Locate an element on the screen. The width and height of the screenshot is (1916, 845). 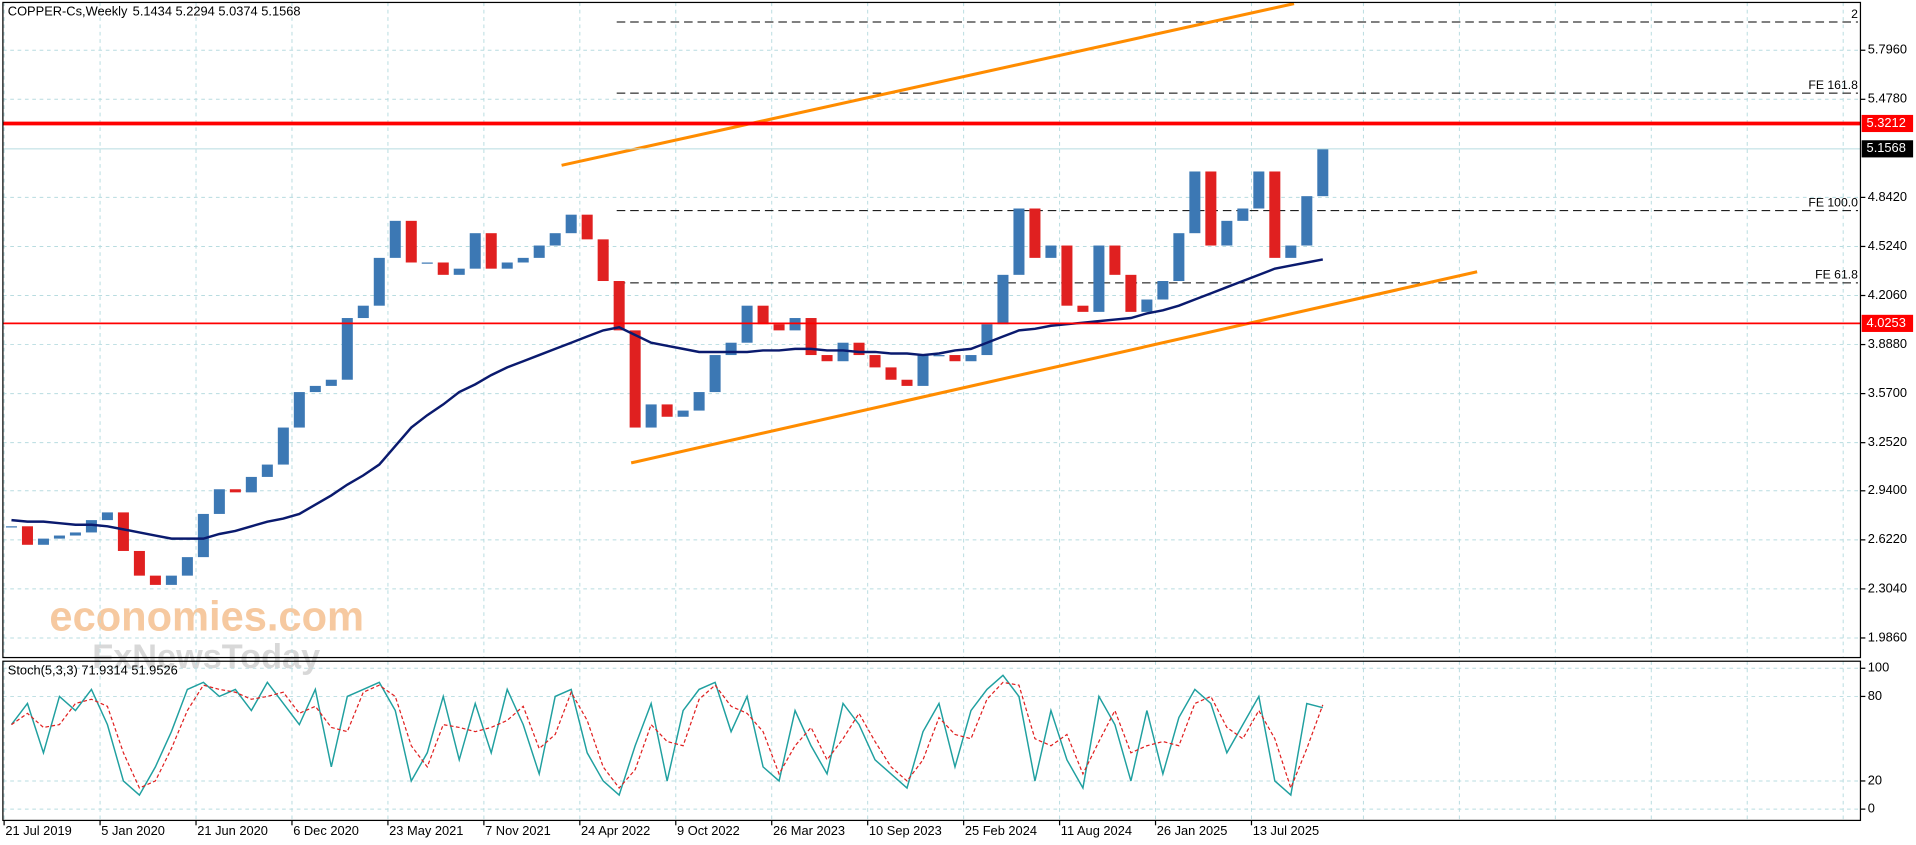
y-tick-label: 2.3040 is located at coordinates (1887, 587).